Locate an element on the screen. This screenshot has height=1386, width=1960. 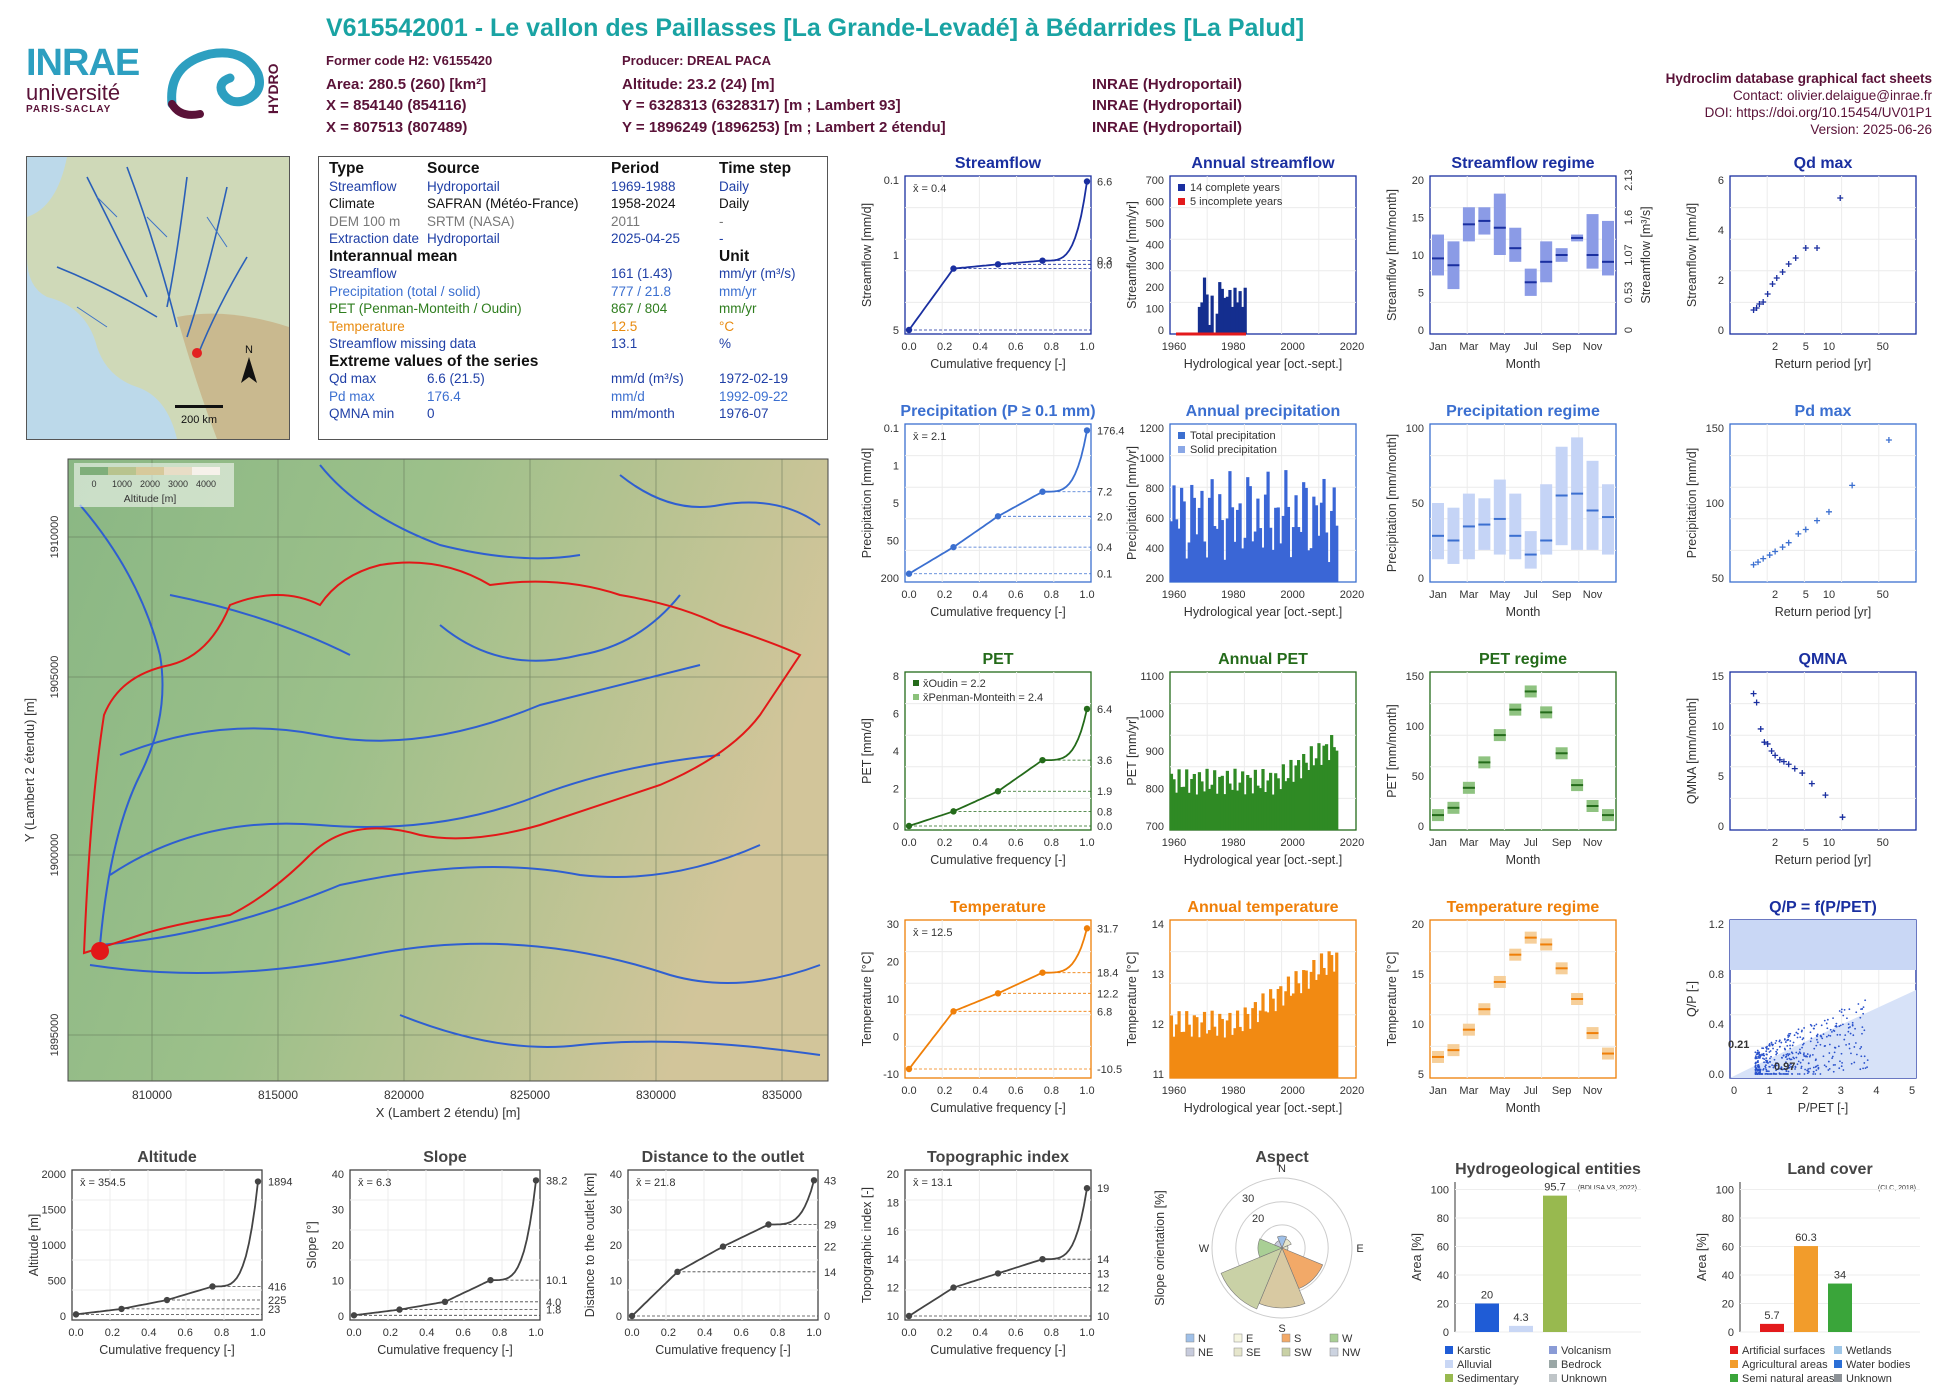
right-tick: 0.4 is located at coordinates (1104, 548).